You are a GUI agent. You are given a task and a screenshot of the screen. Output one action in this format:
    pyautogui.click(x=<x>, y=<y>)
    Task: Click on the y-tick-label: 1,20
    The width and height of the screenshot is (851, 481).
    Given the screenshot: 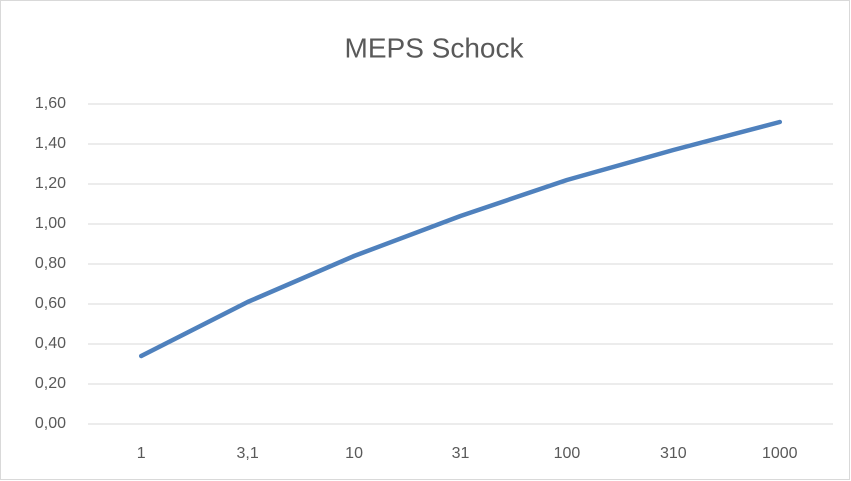 What is the action you would take?
    pyautogui.click(x=50, y=183)
    